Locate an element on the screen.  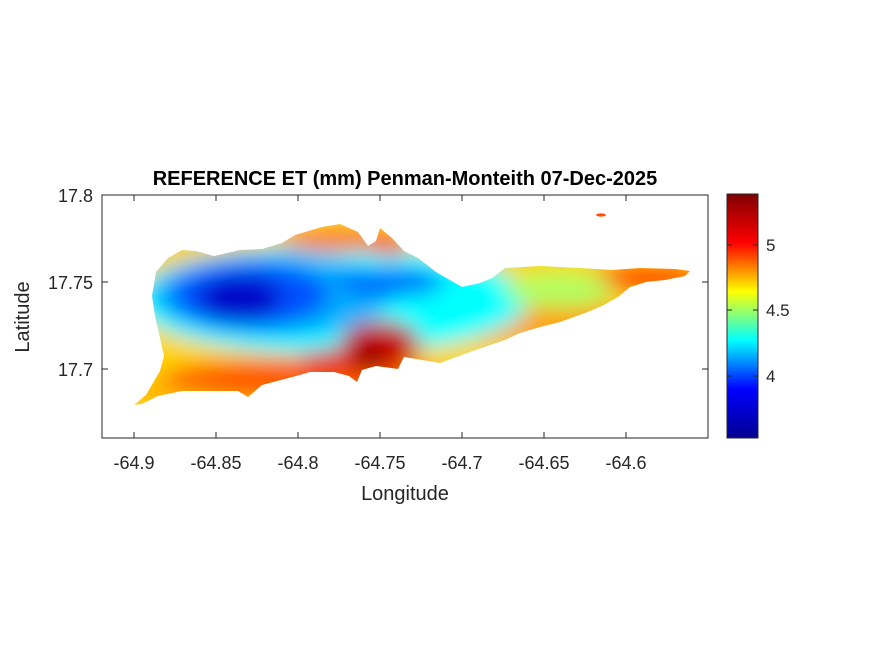
islet-marker is located at coordinates (601, 215).